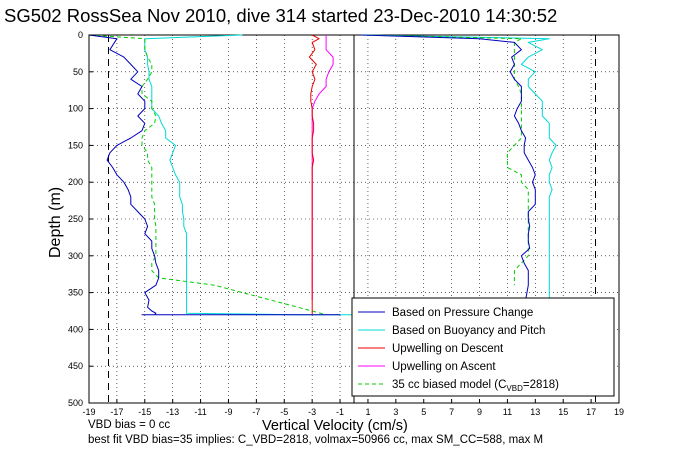 The width and height of the screenshot is (681, 454). Describe the element at coordinates (129, 425) in the screenshot. I see `vbd-bias-note: VBD bias = 0 cc` at that location.